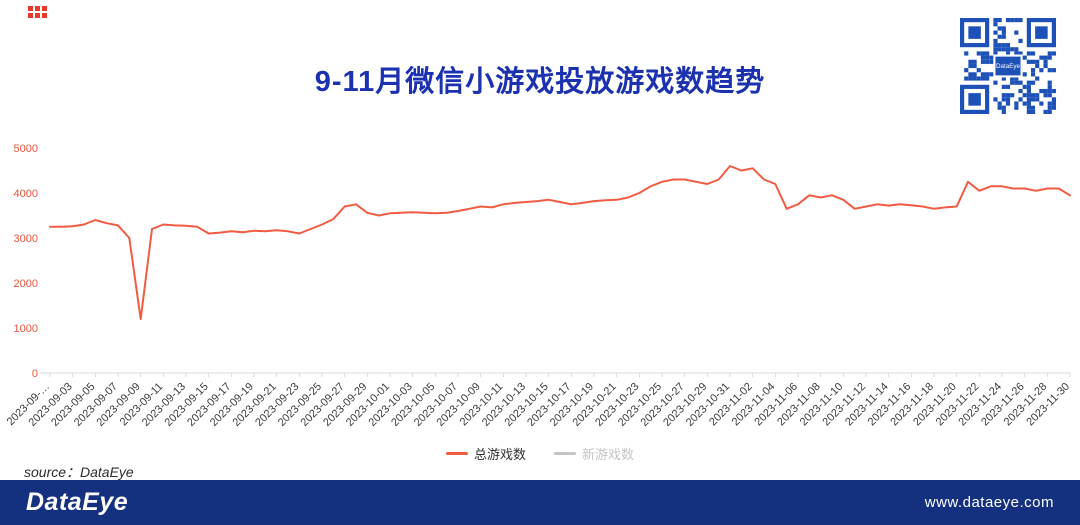 The image size is (1080, 525). Describe the element at coordinates (540, 502) in the screenshot. I see `footer-bar: DataEye www.dataeye.com` at that location.